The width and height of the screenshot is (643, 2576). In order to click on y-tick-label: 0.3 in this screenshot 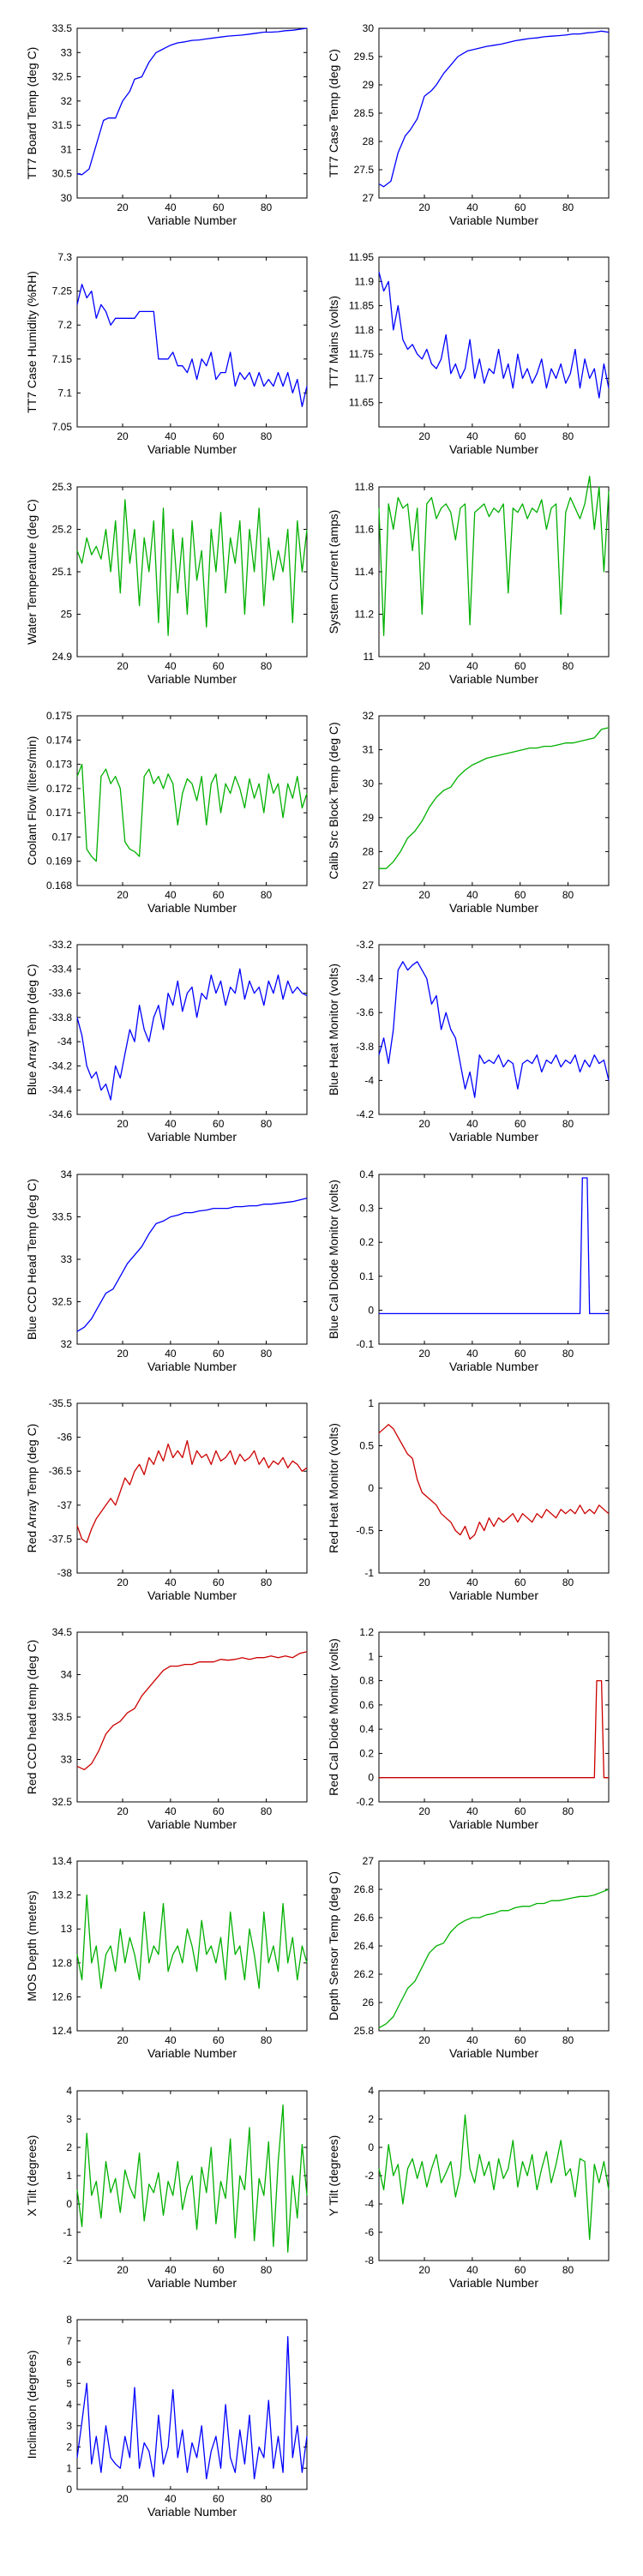, I will do `click(366, 1209)`.